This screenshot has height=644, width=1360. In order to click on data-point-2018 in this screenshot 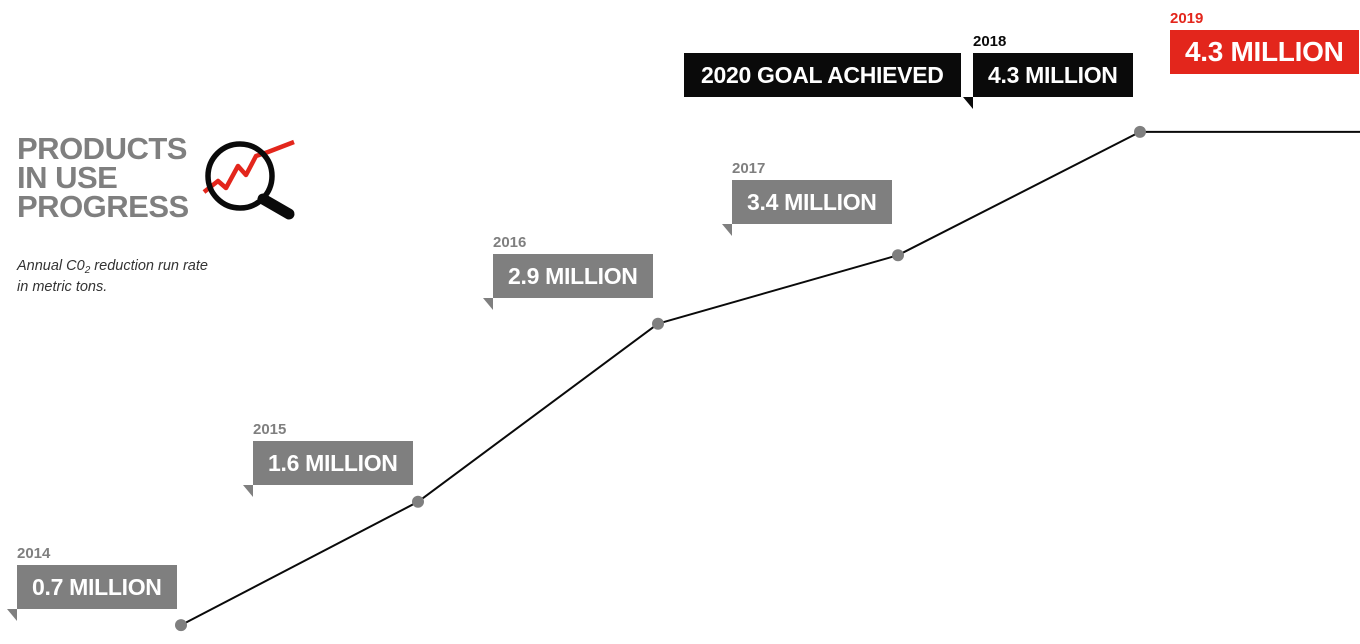, I will do `click(1140, 131)`.